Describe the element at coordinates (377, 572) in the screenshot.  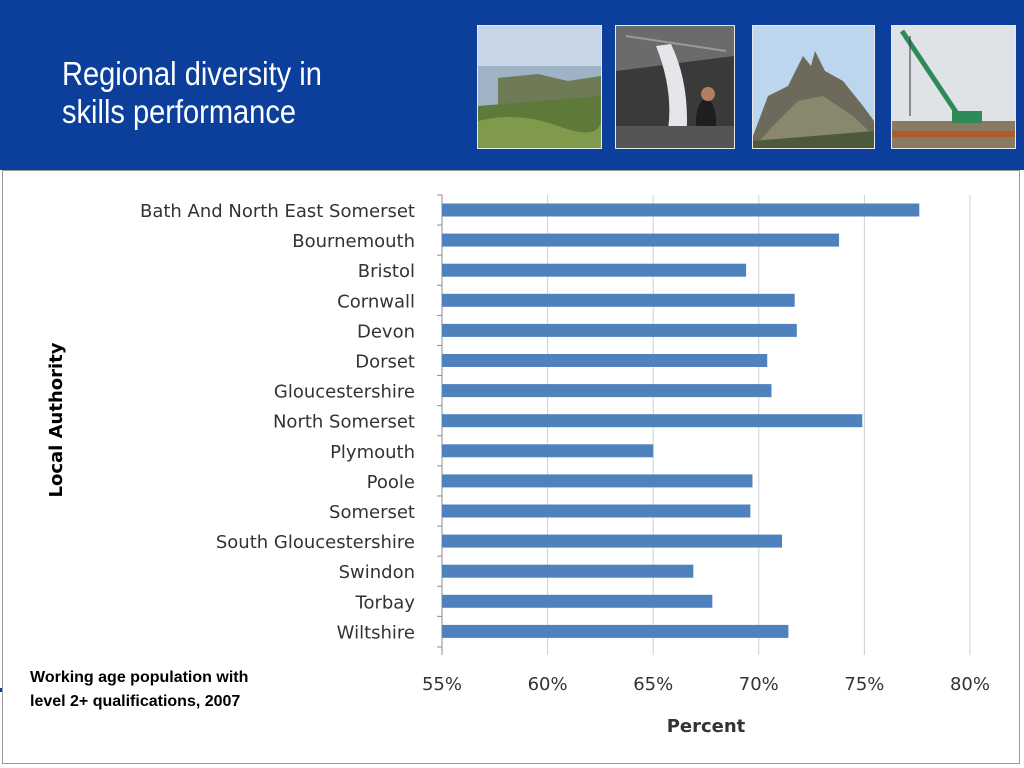
I see `category-label: Swindon` at that location.